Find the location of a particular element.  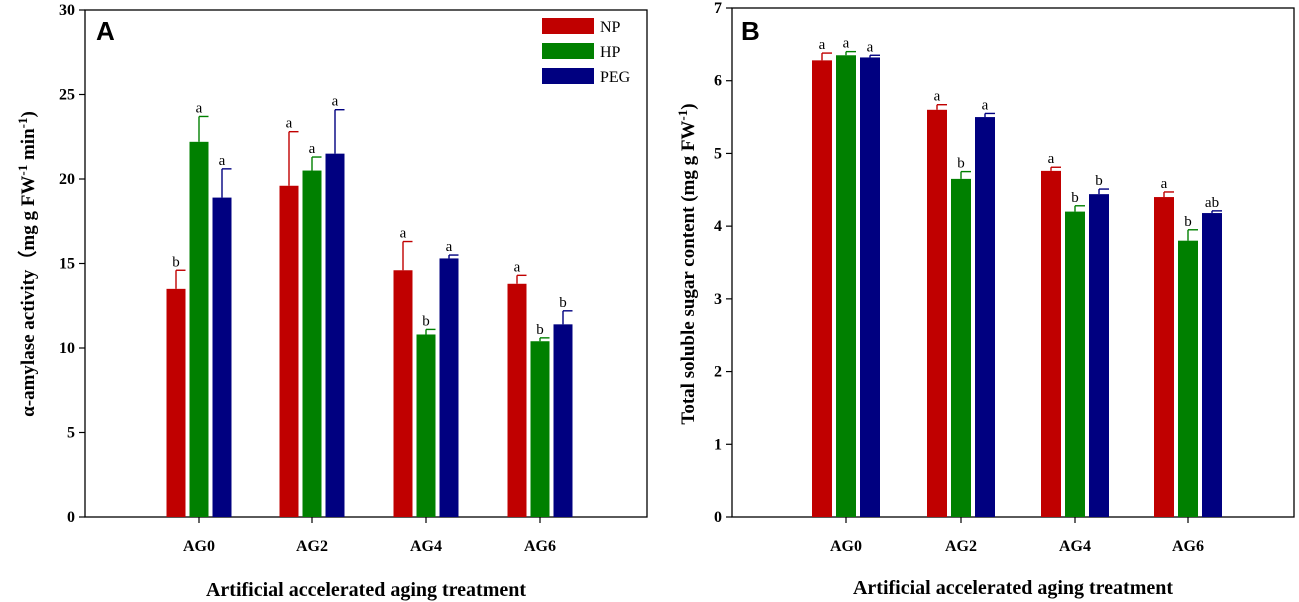

panel-a-y-tick-label: 0 is located at coordinates (71, 517).